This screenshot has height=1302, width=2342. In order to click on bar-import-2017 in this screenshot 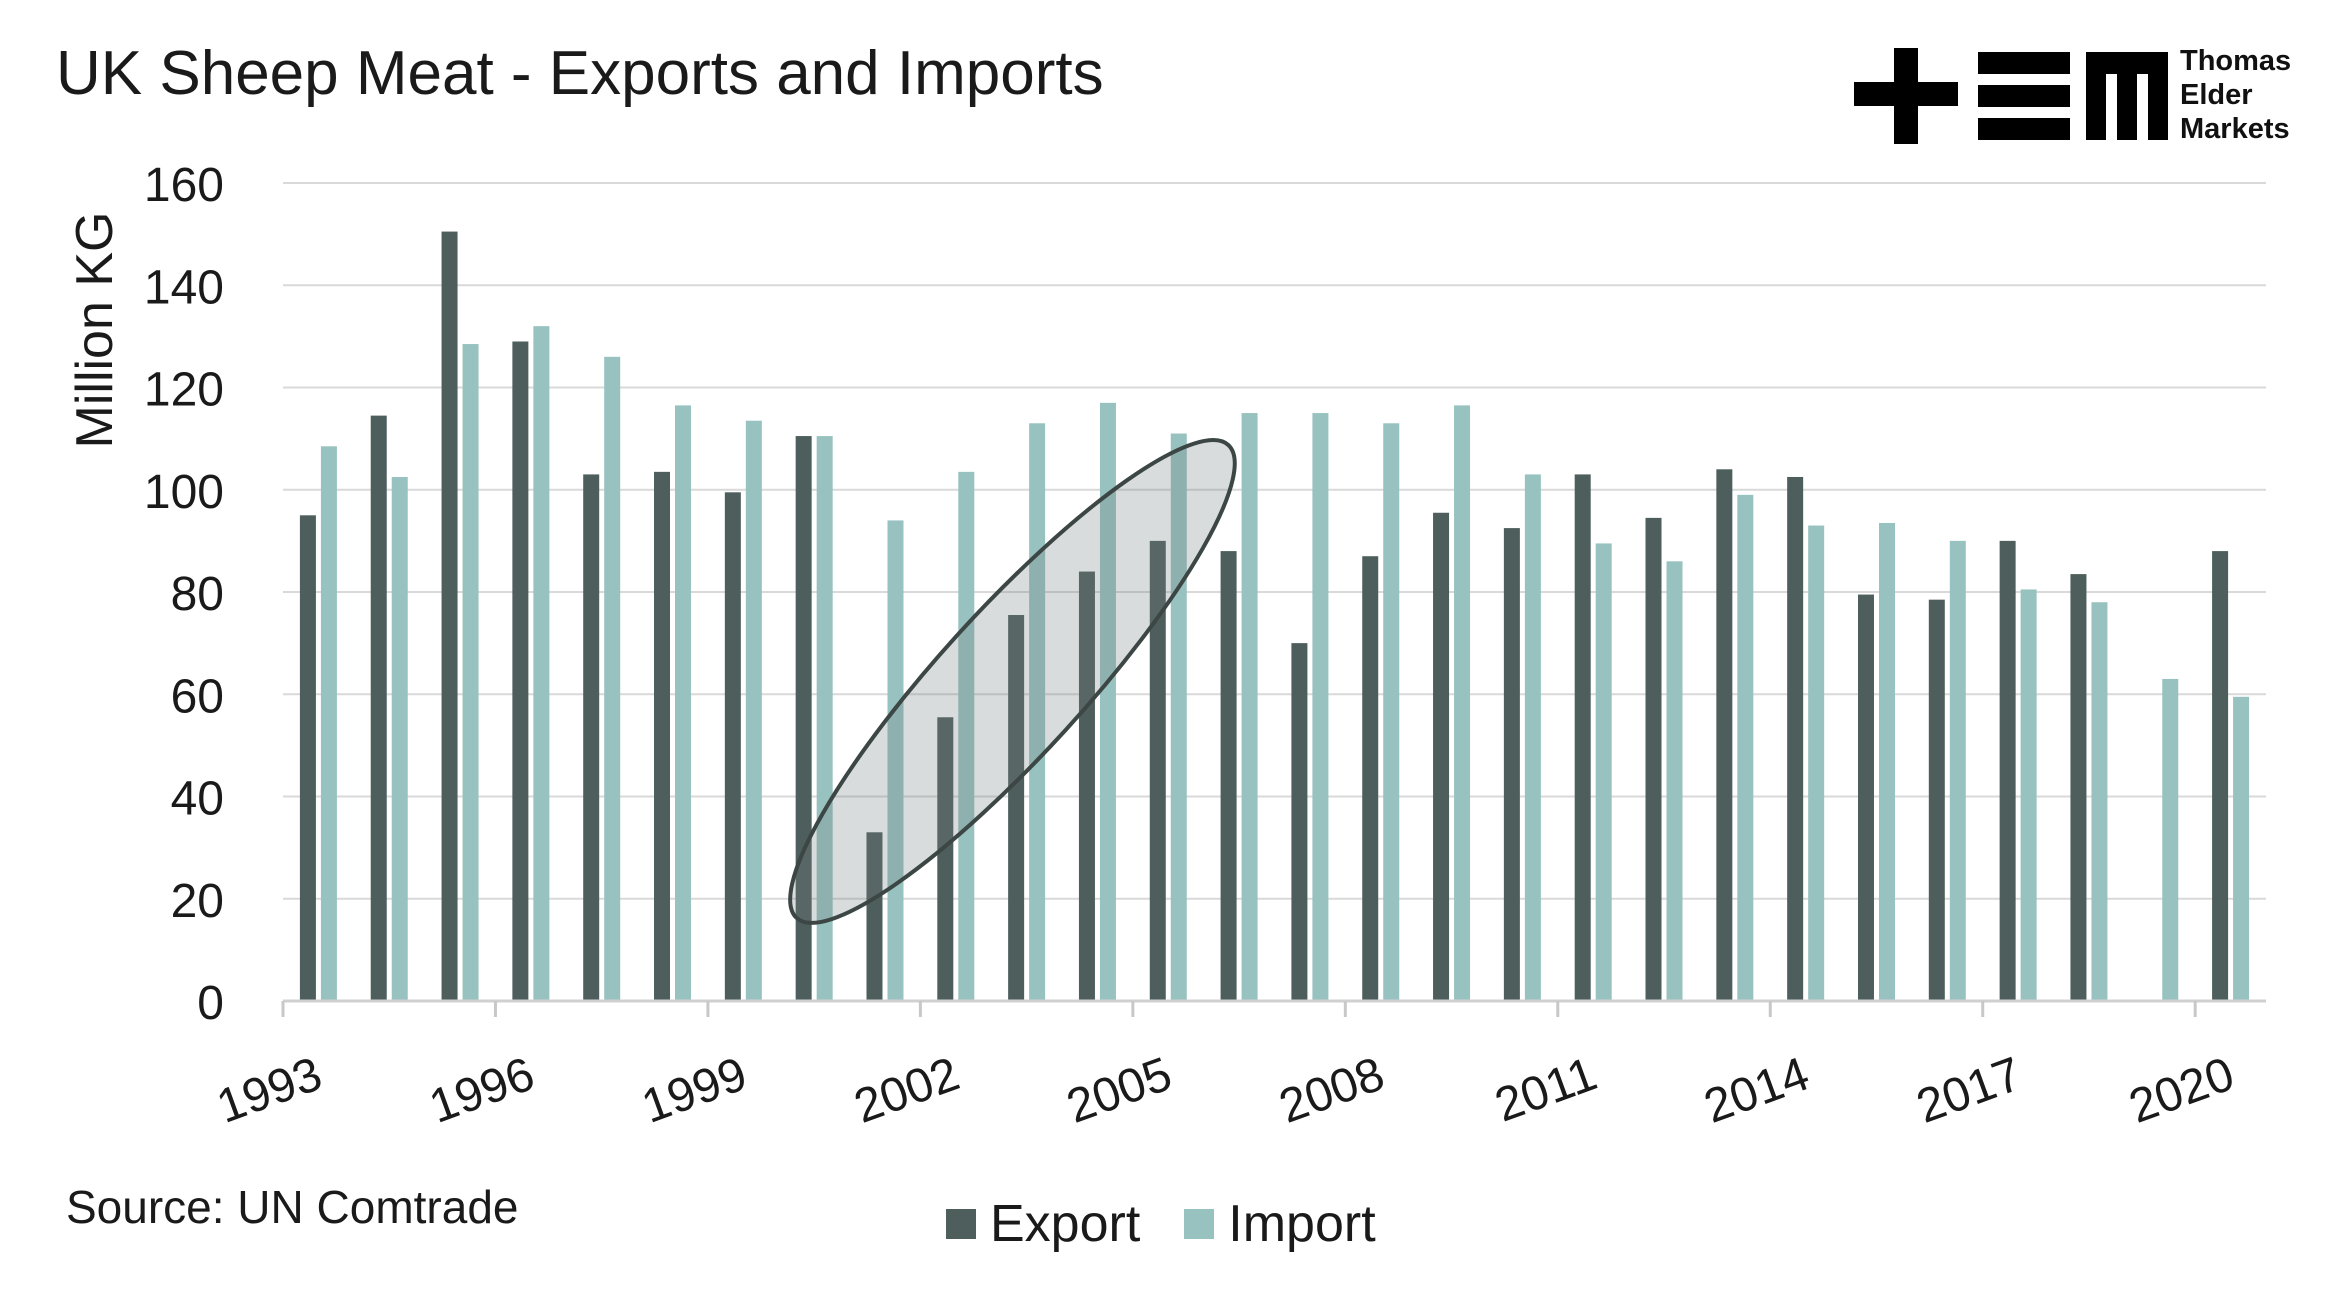, I will do `click(2028, 795)`.